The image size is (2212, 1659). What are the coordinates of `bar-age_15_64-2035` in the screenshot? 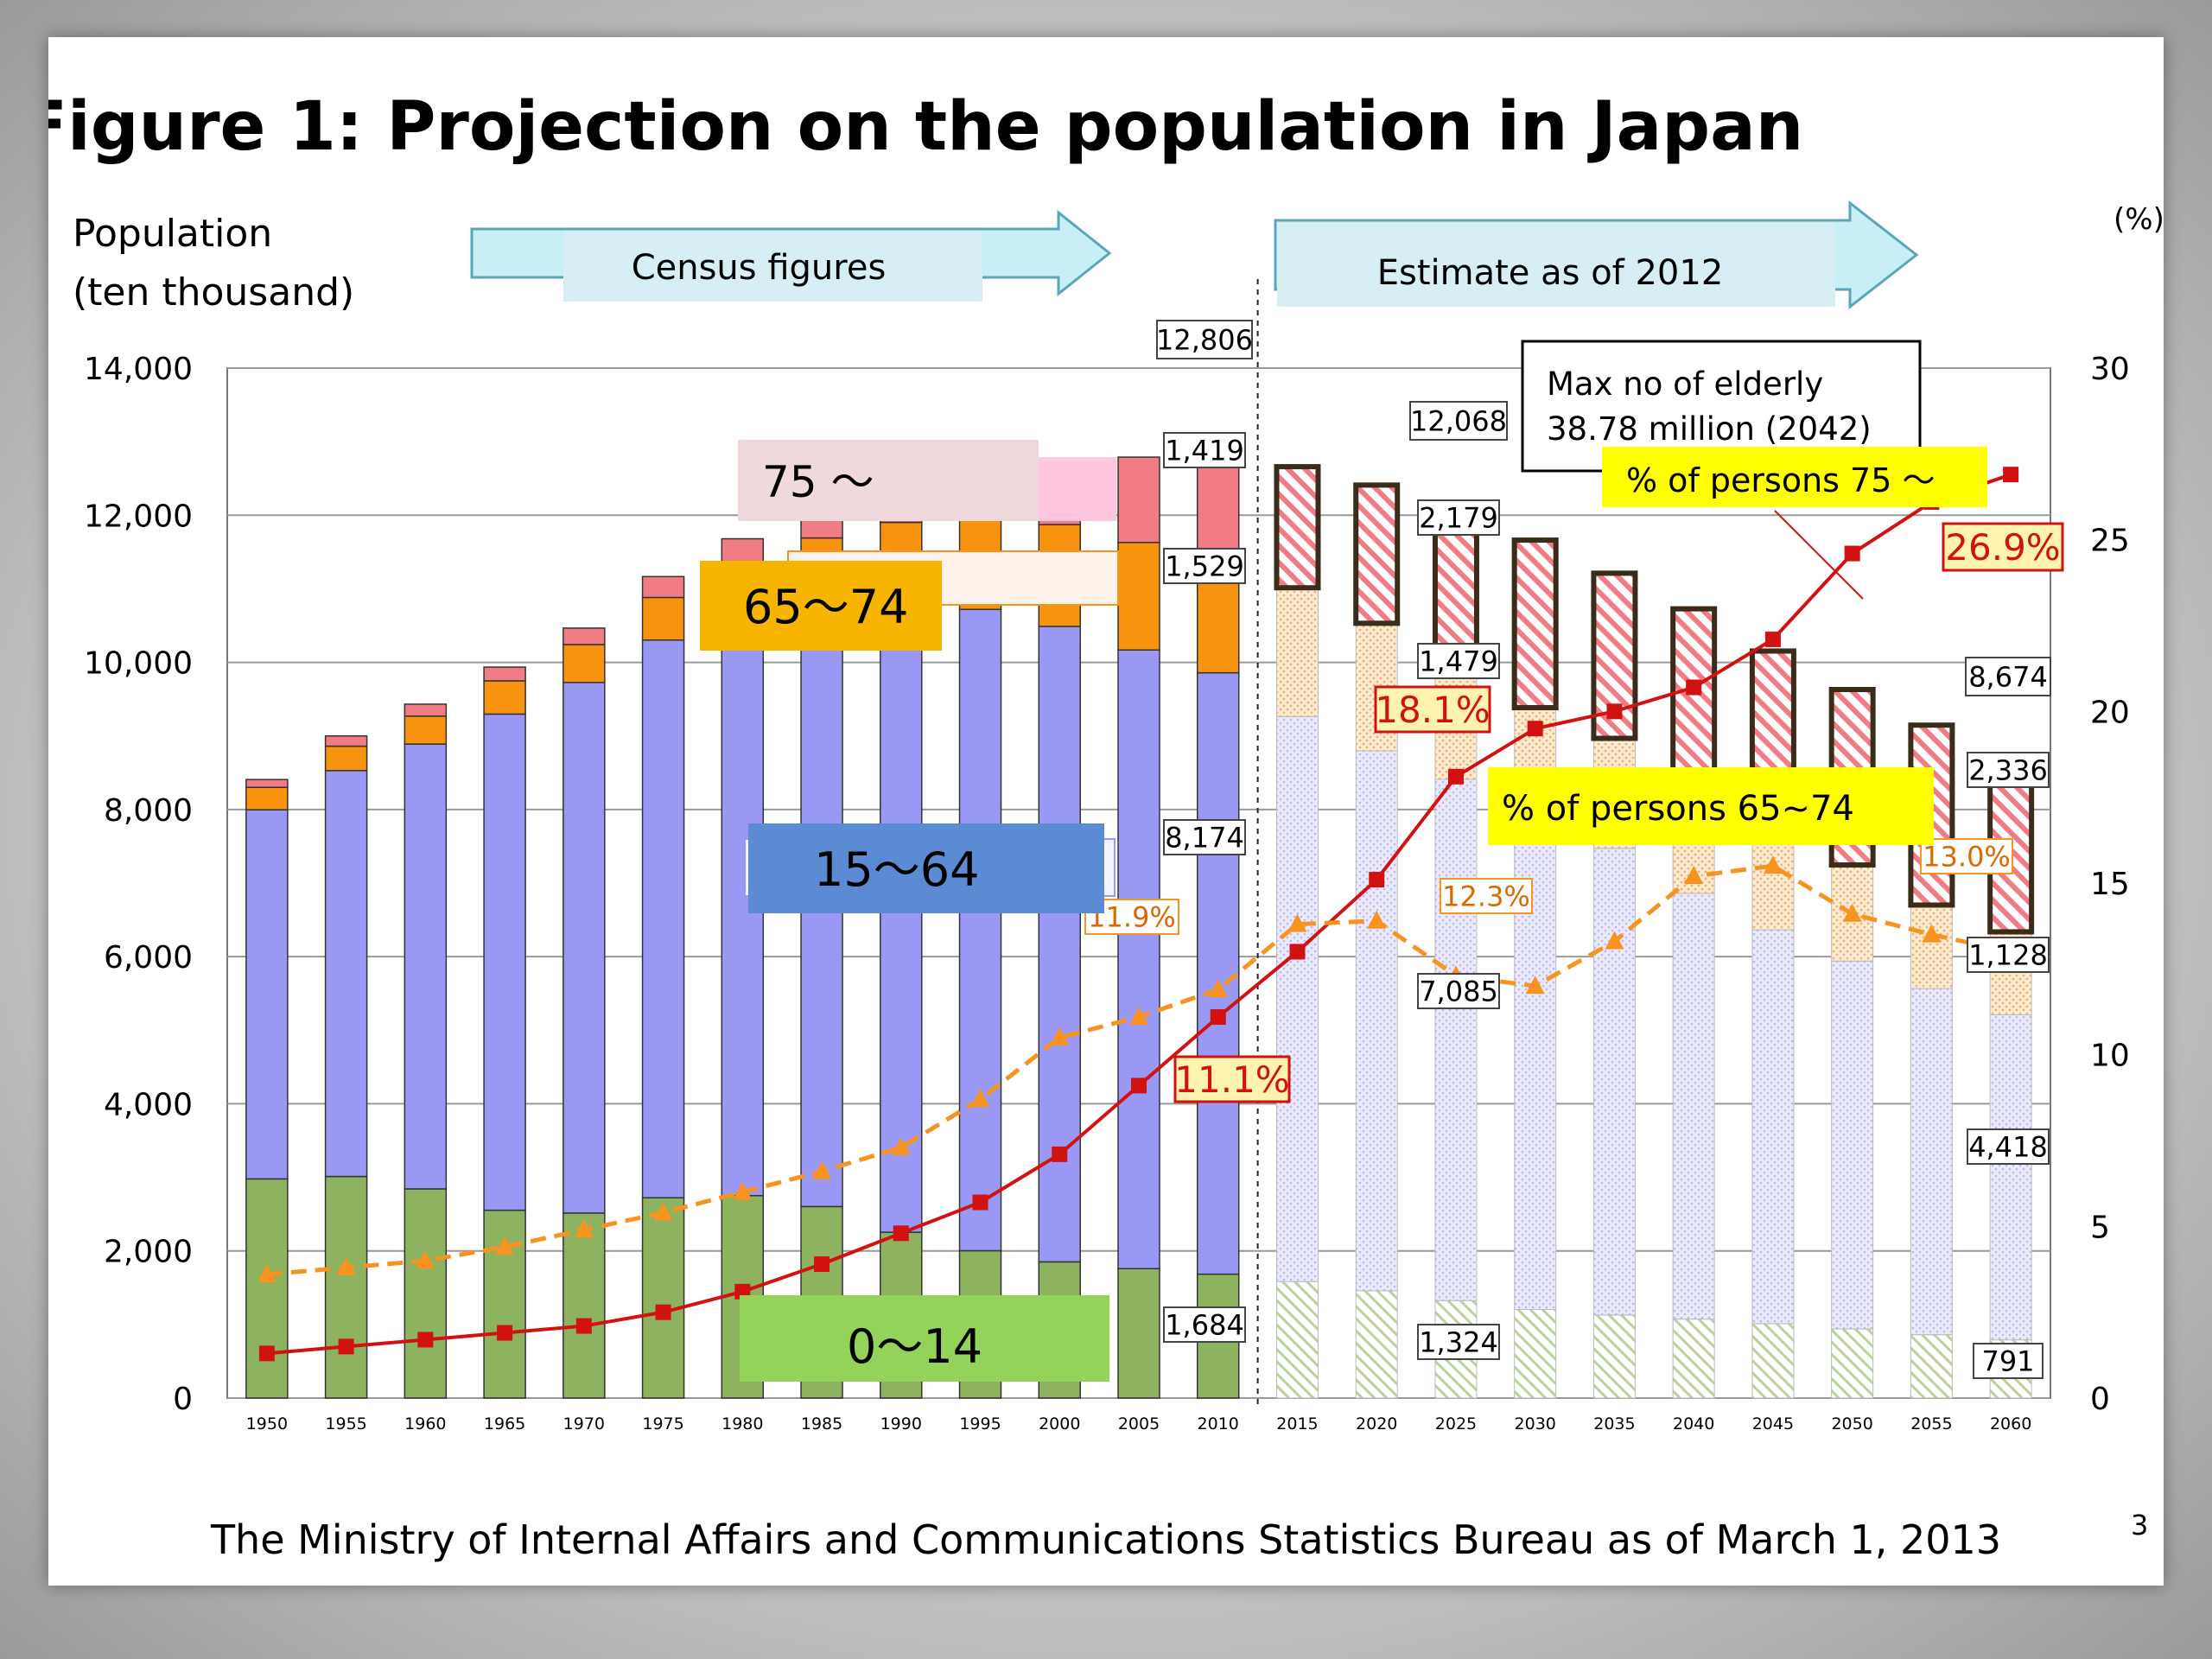 It's located at (1614, 1082).